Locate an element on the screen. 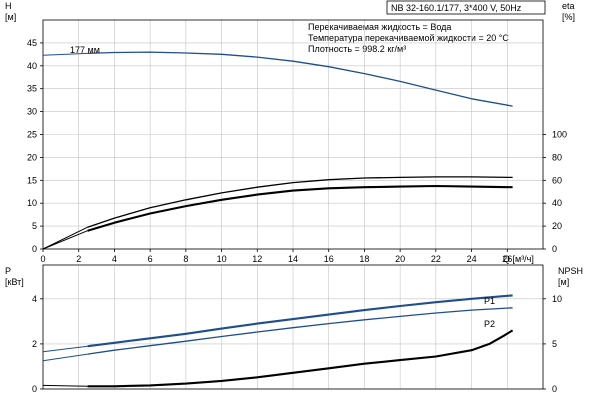  x-tick-label: 14 is located at coordinates (293, 259).